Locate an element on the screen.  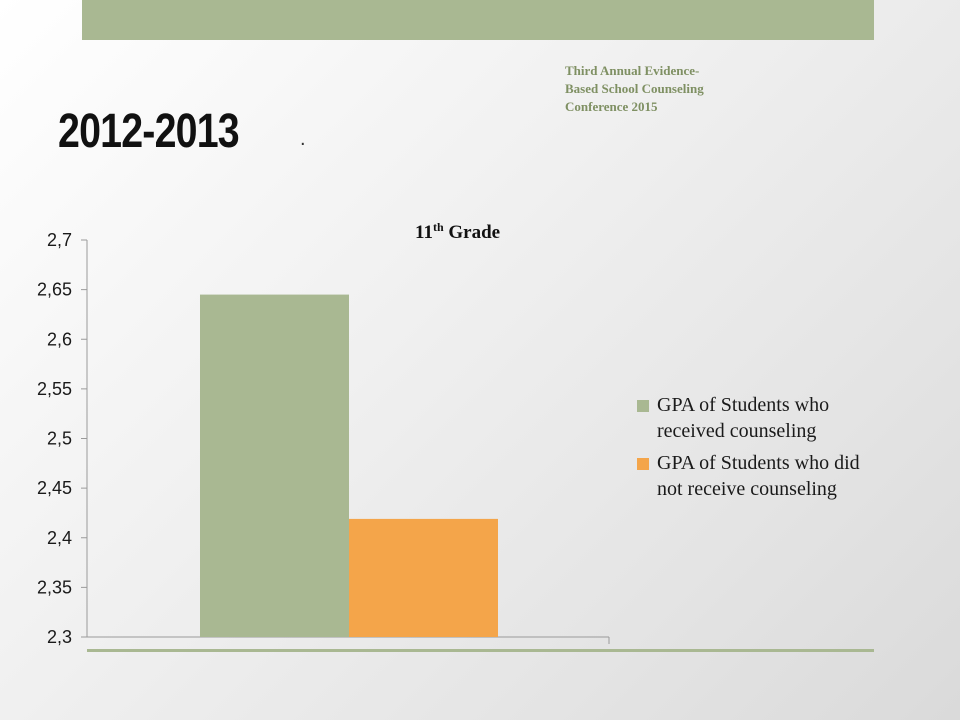
conference-line-1: Third Annual Evidence- is located at coordinates (632, 70).